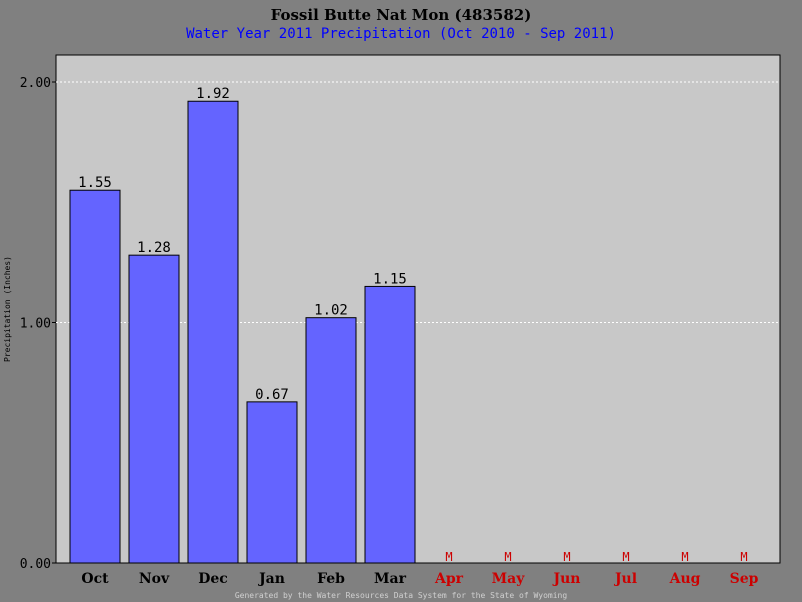 This screenshot has height=602, width=802. Describe the element at coordinates (154, 409) in the screenshot. I see `bar-nov` at that location.